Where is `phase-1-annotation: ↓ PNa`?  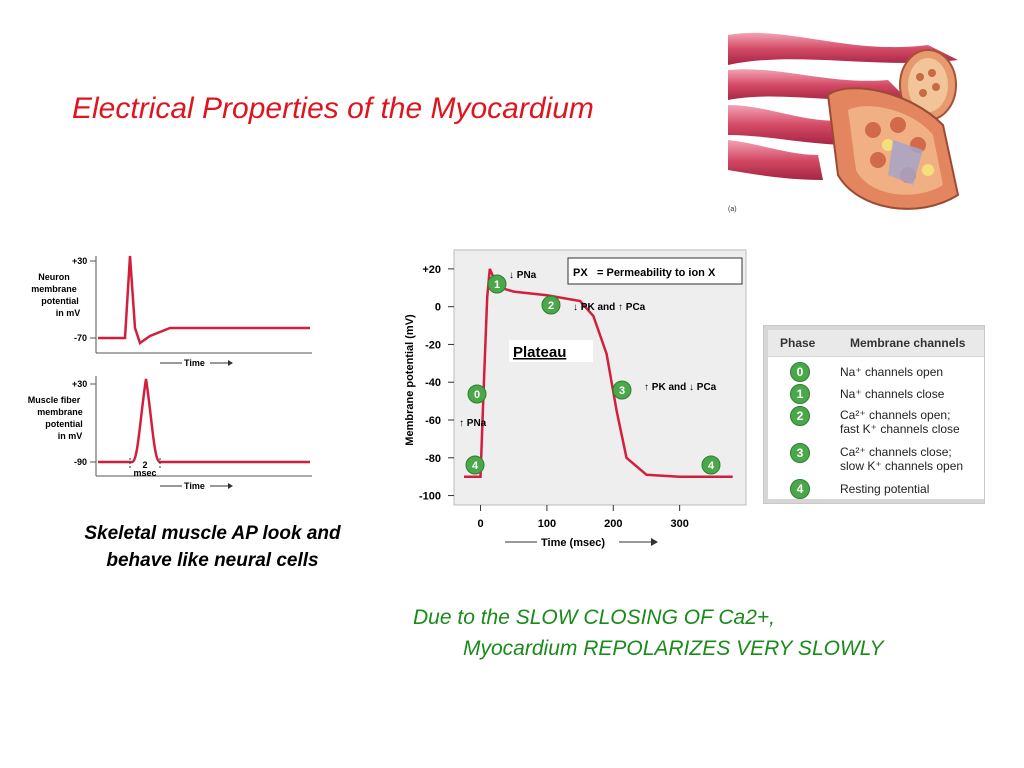
phase-1-annotation: ↓ PNa is located at coordinates (523, 275).